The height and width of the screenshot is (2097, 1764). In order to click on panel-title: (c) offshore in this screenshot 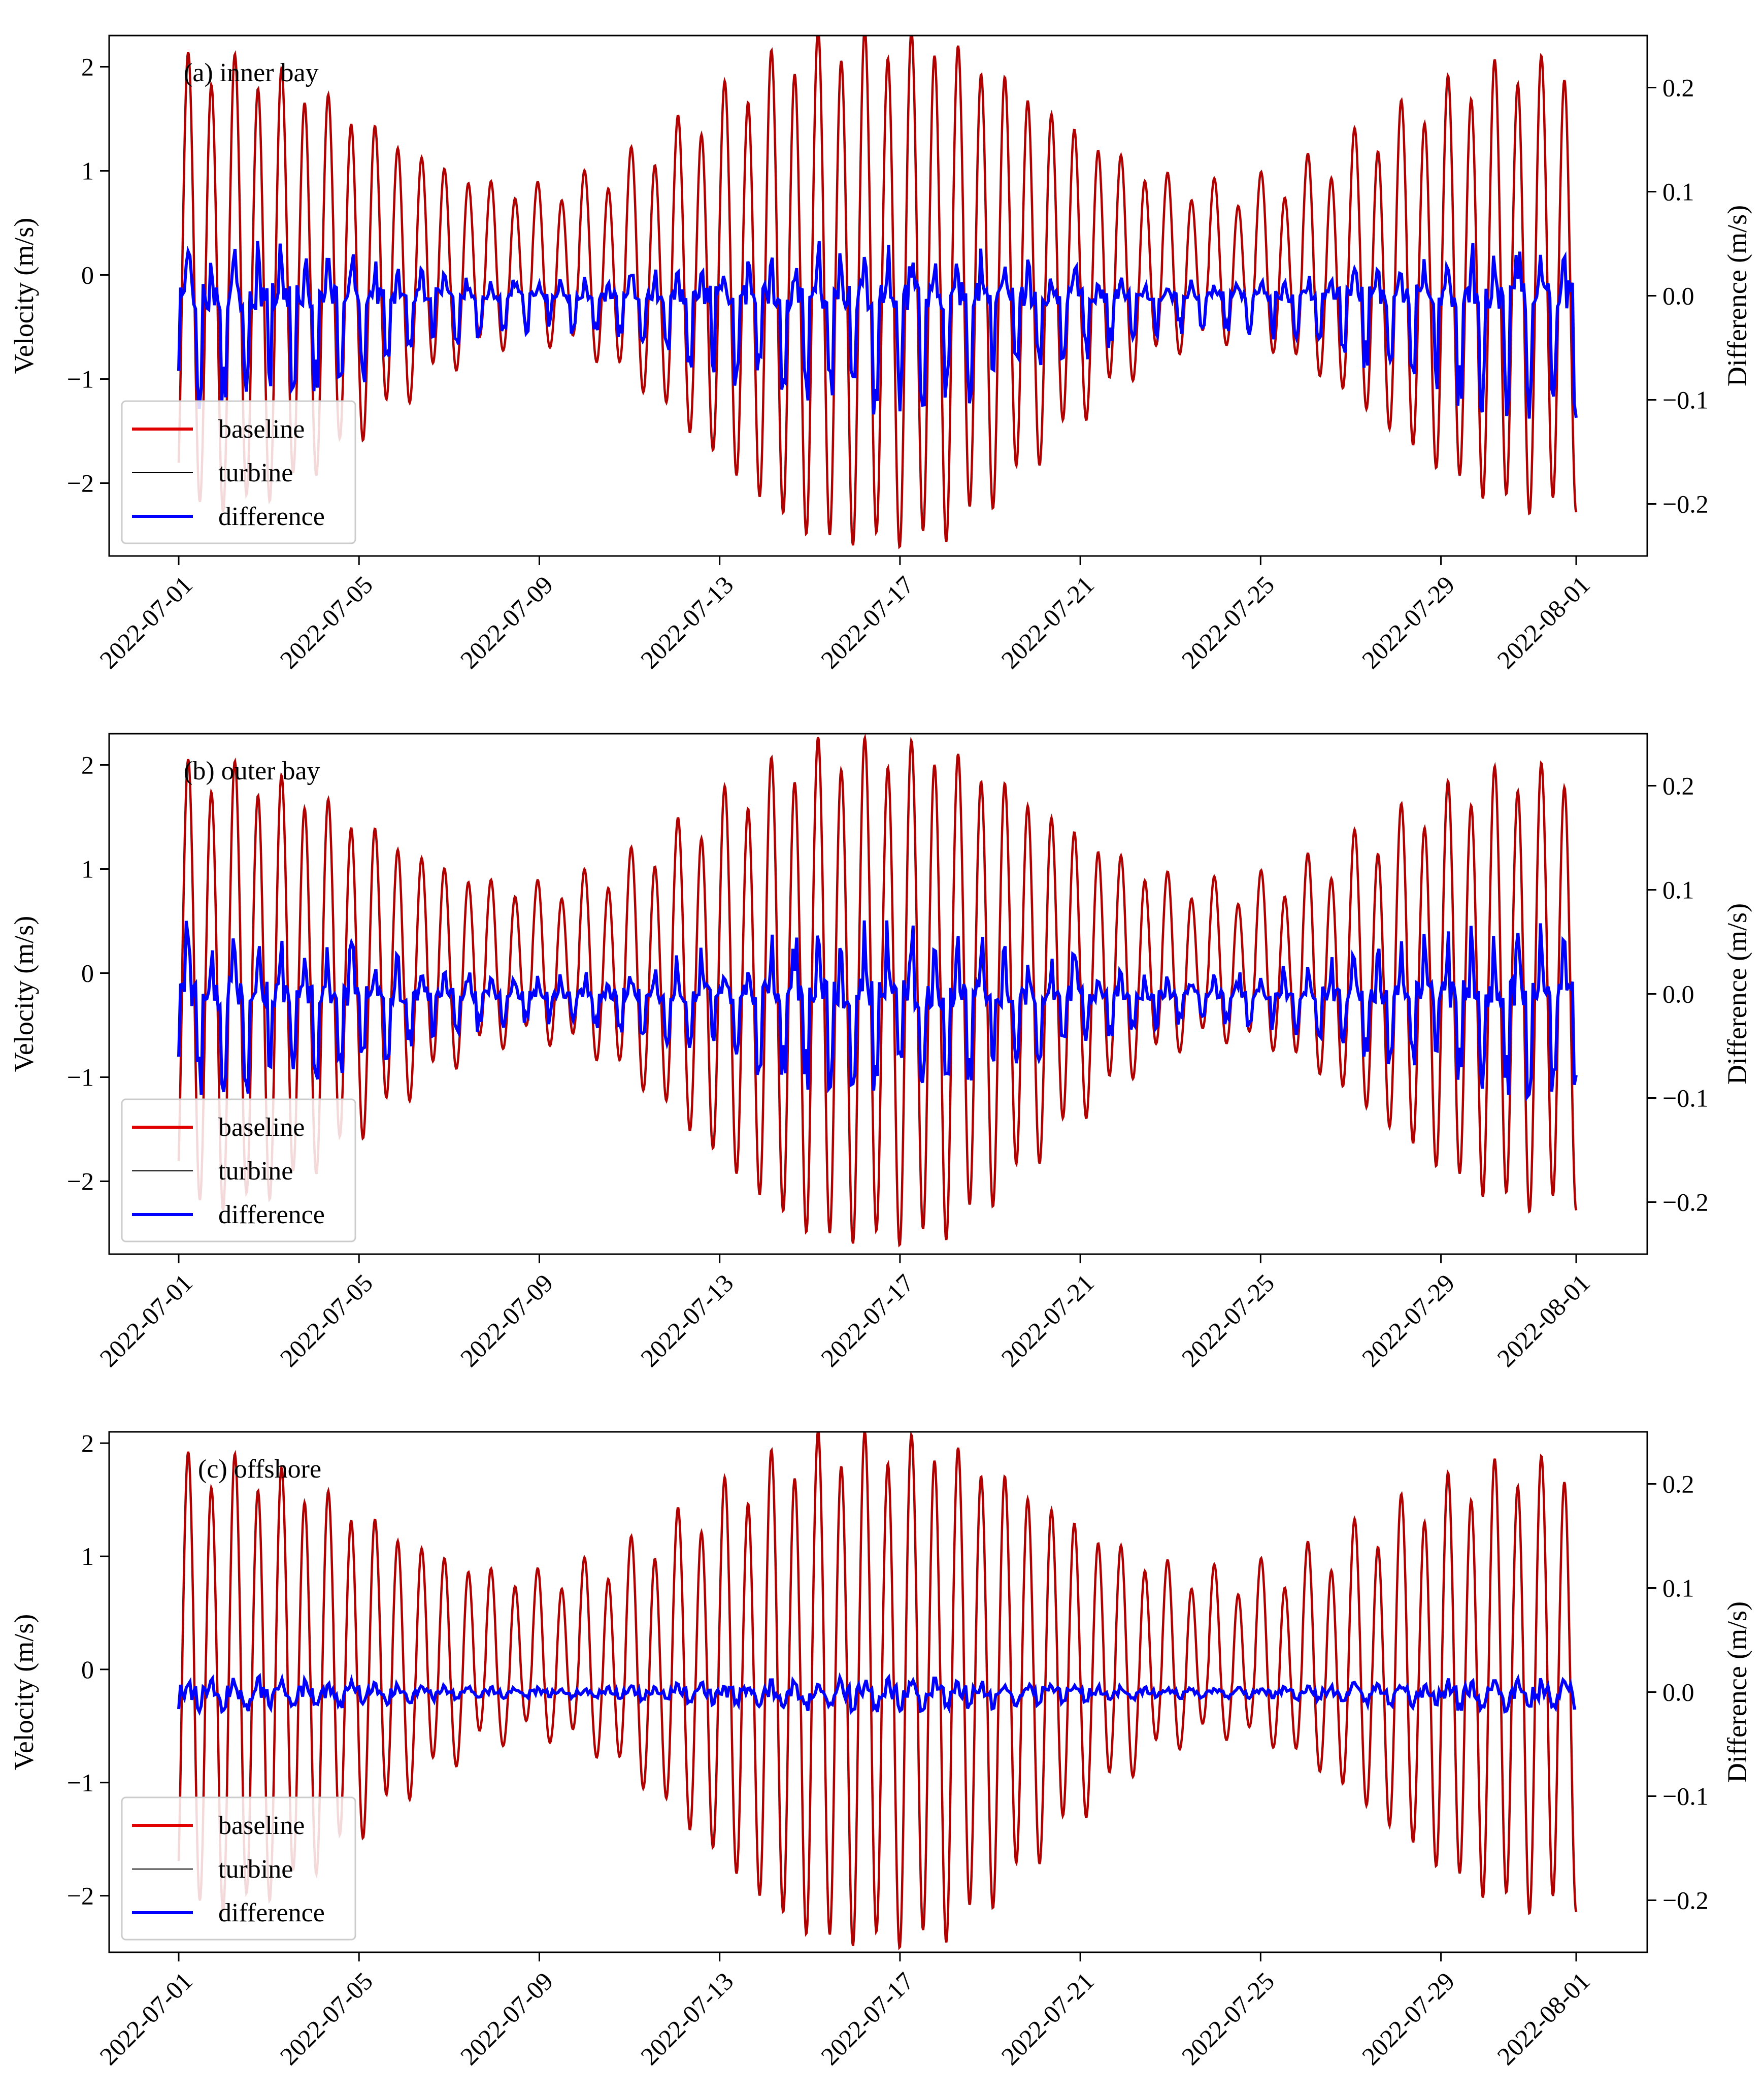, I will do `click(259, 1470)`.